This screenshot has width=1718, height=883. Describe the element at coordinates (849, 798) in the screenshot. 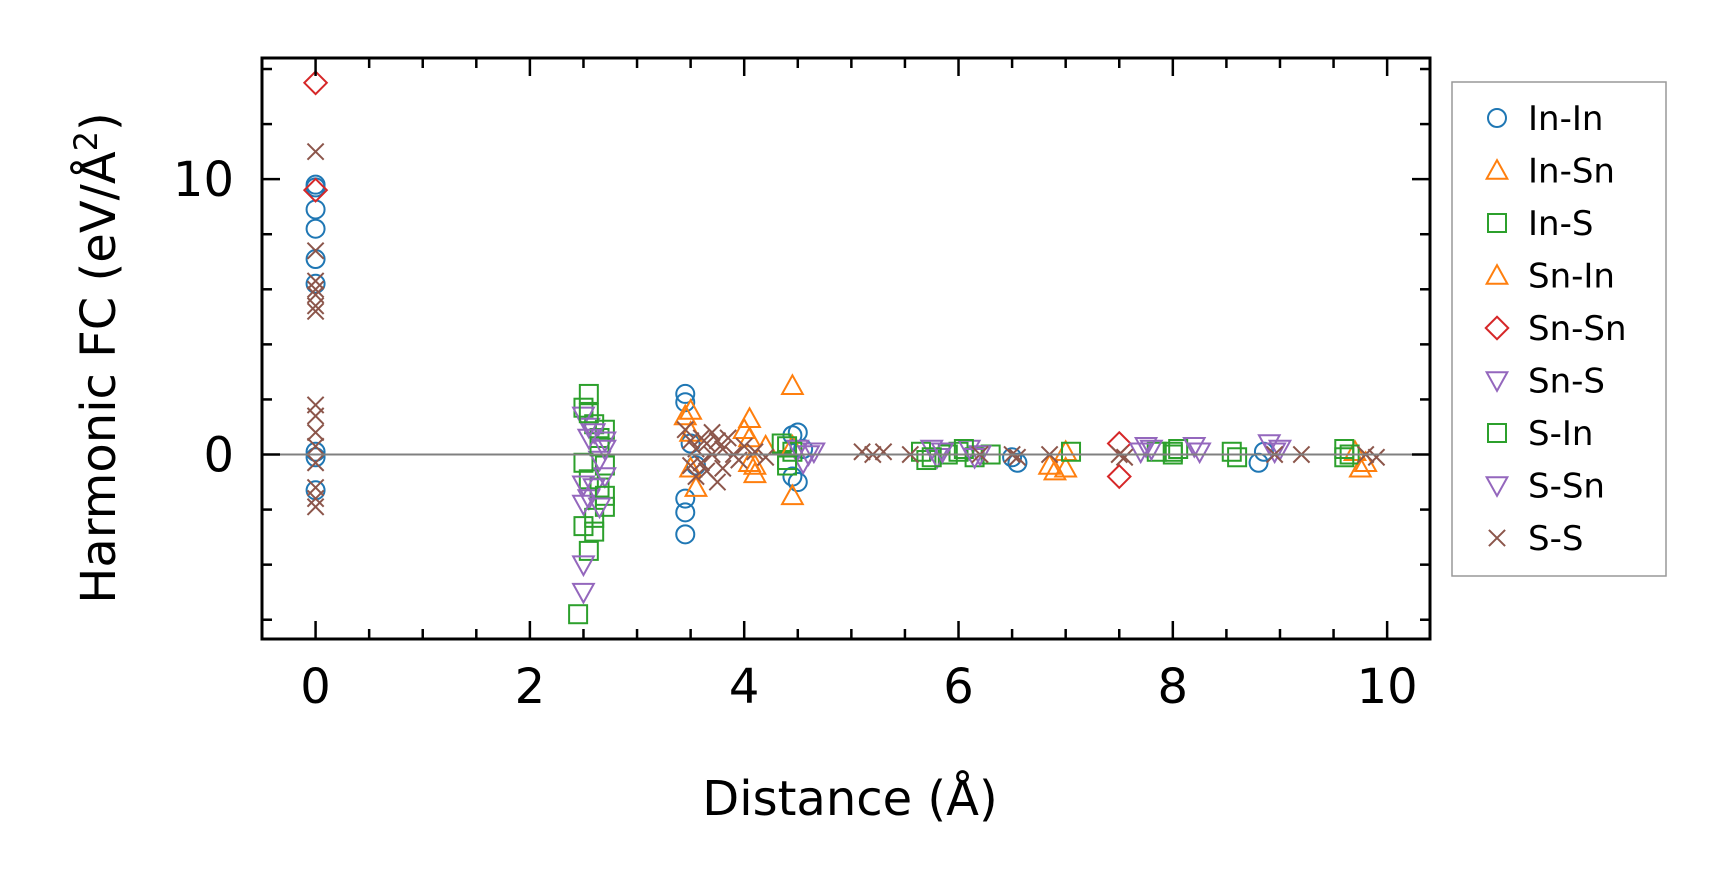

I see `x-axis-title: Distance (Å)` at that location.